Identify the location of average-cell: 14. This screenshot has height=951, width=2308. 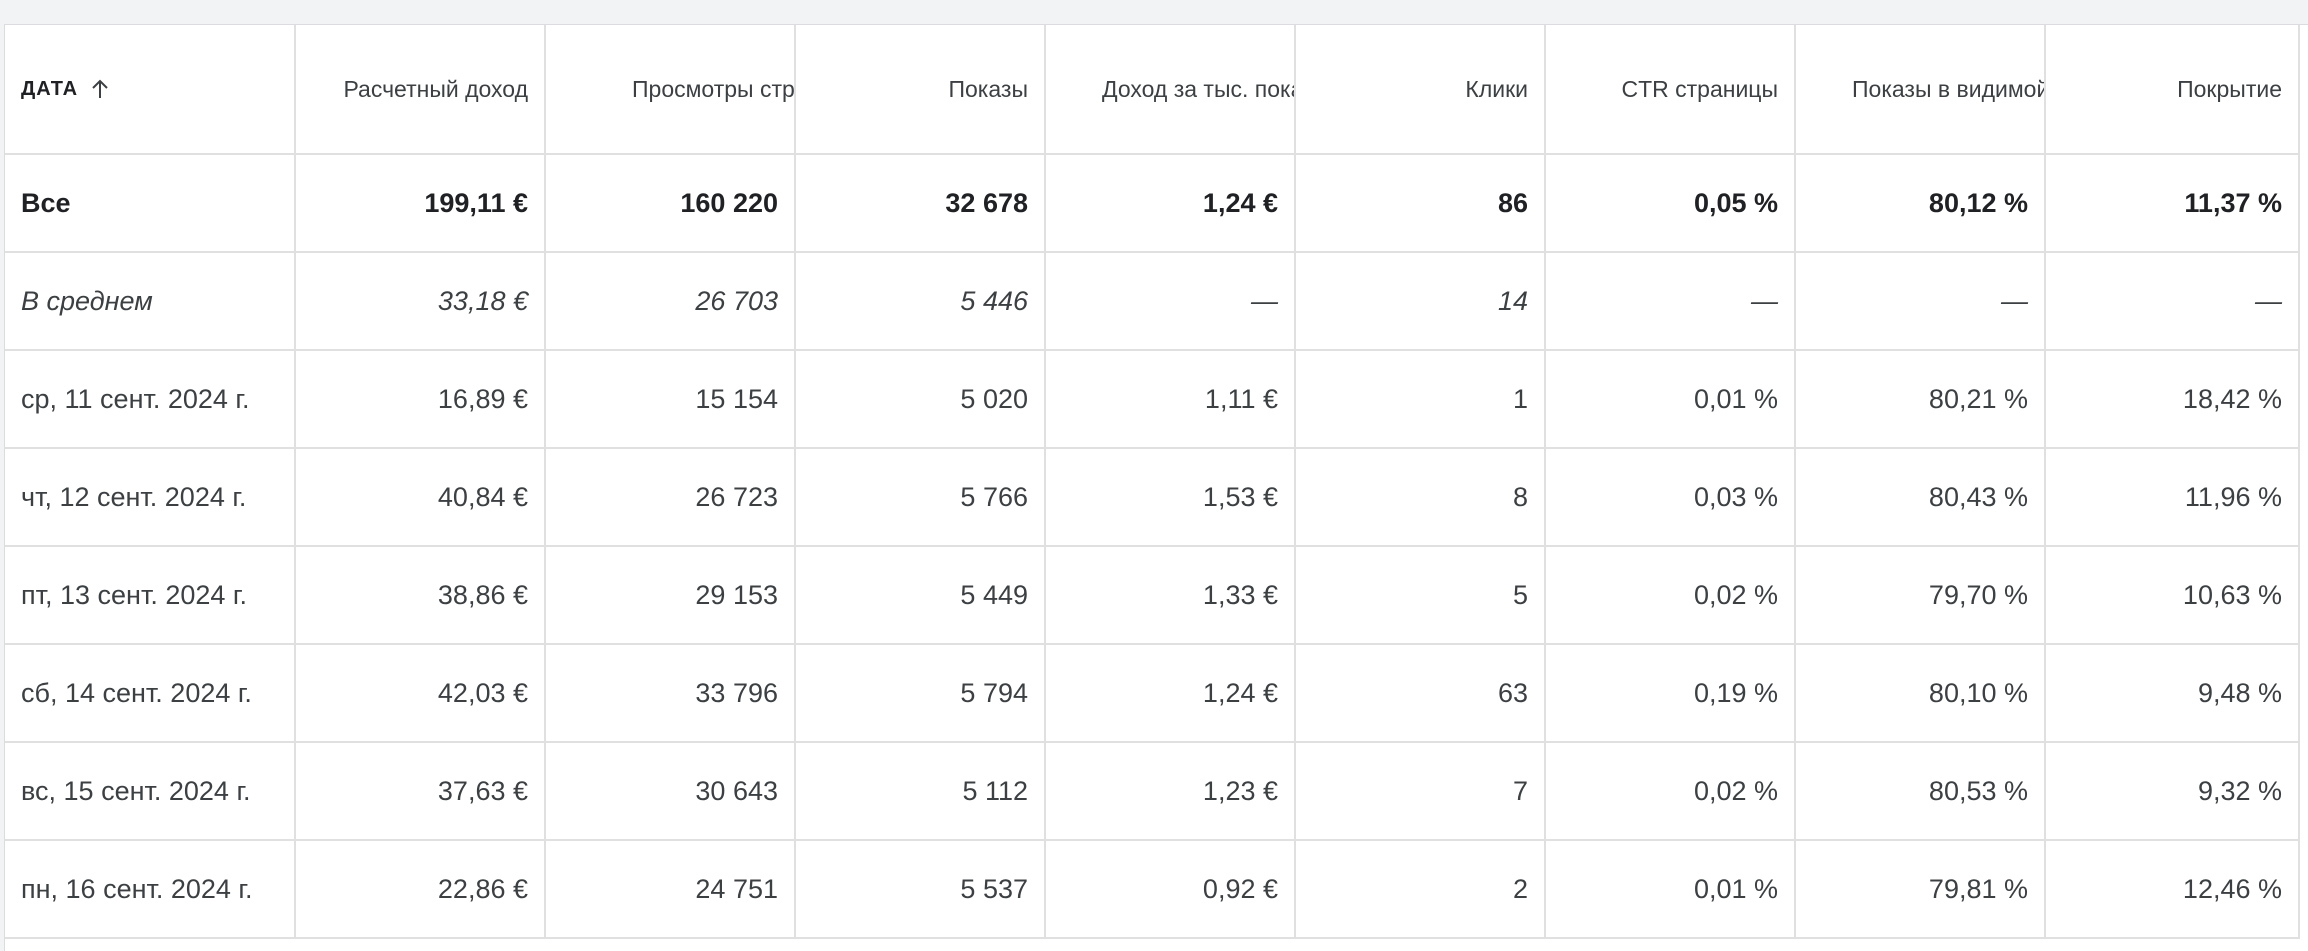
(1420, 301).